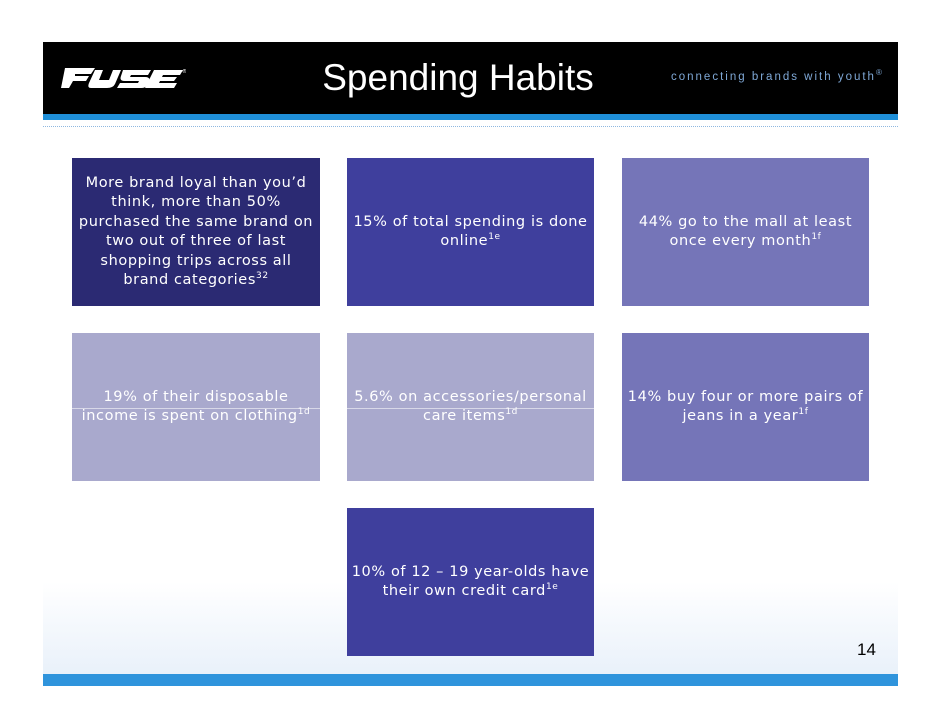  I want to click on tagline-mark: ®, so click(878, 72).